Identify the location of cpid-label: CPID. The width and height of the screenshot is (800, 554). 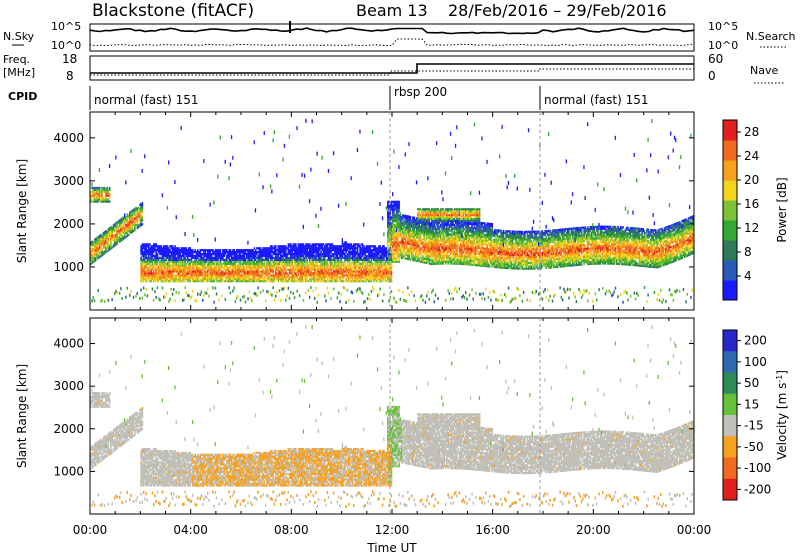
(22, 96).